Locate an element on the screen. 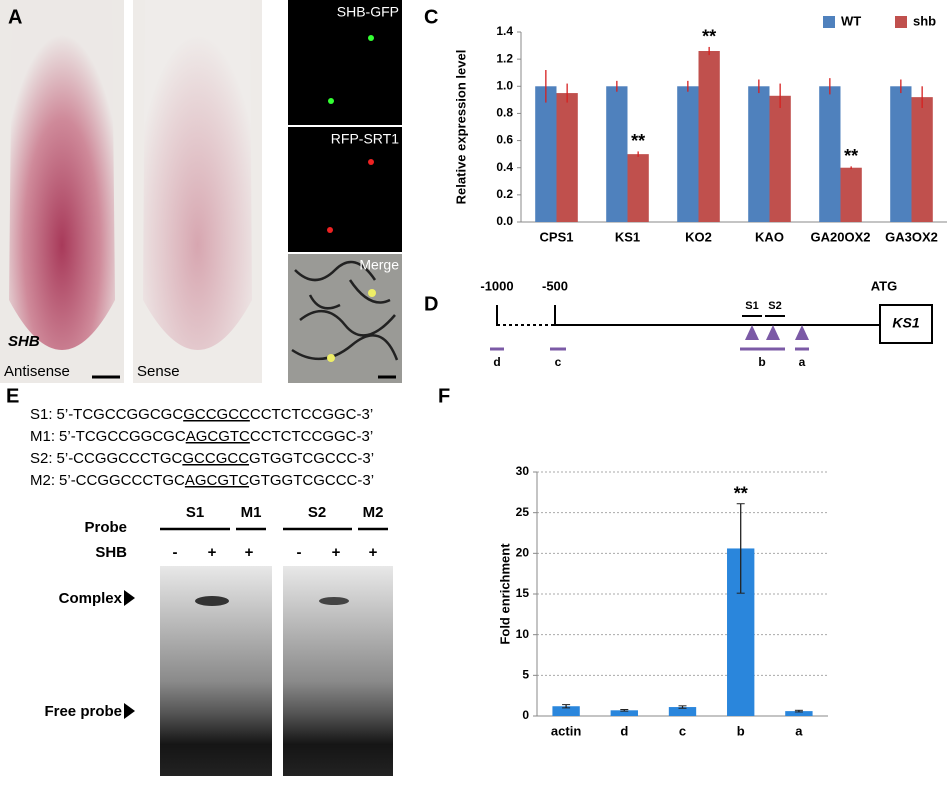  sequence-label: S1: is located at coordinates (41, 414).